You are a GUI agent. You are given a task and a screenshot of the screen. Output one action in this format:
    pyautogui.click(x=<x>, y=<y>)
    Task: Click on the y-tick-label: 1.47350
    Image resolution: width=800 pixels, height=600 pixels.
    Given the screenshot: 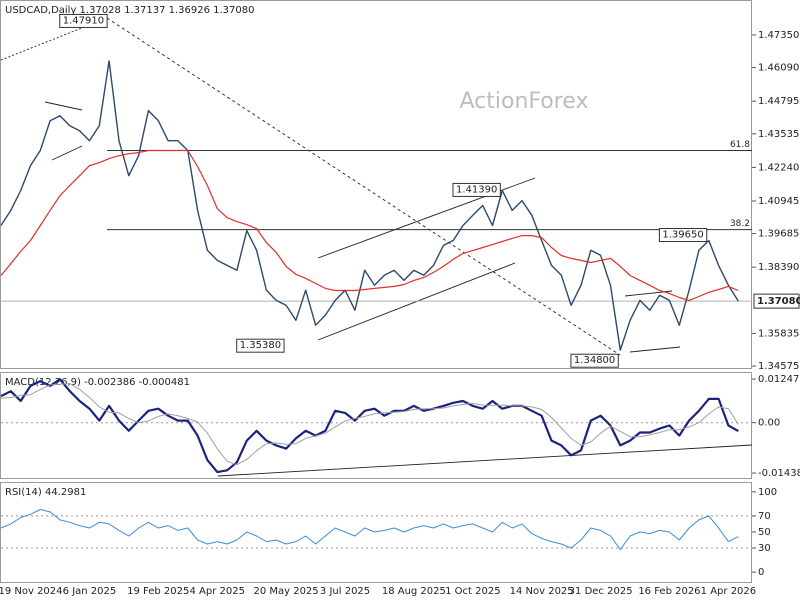 What is the action you would take?
    pyautogui.click(x=778, y=35)
    